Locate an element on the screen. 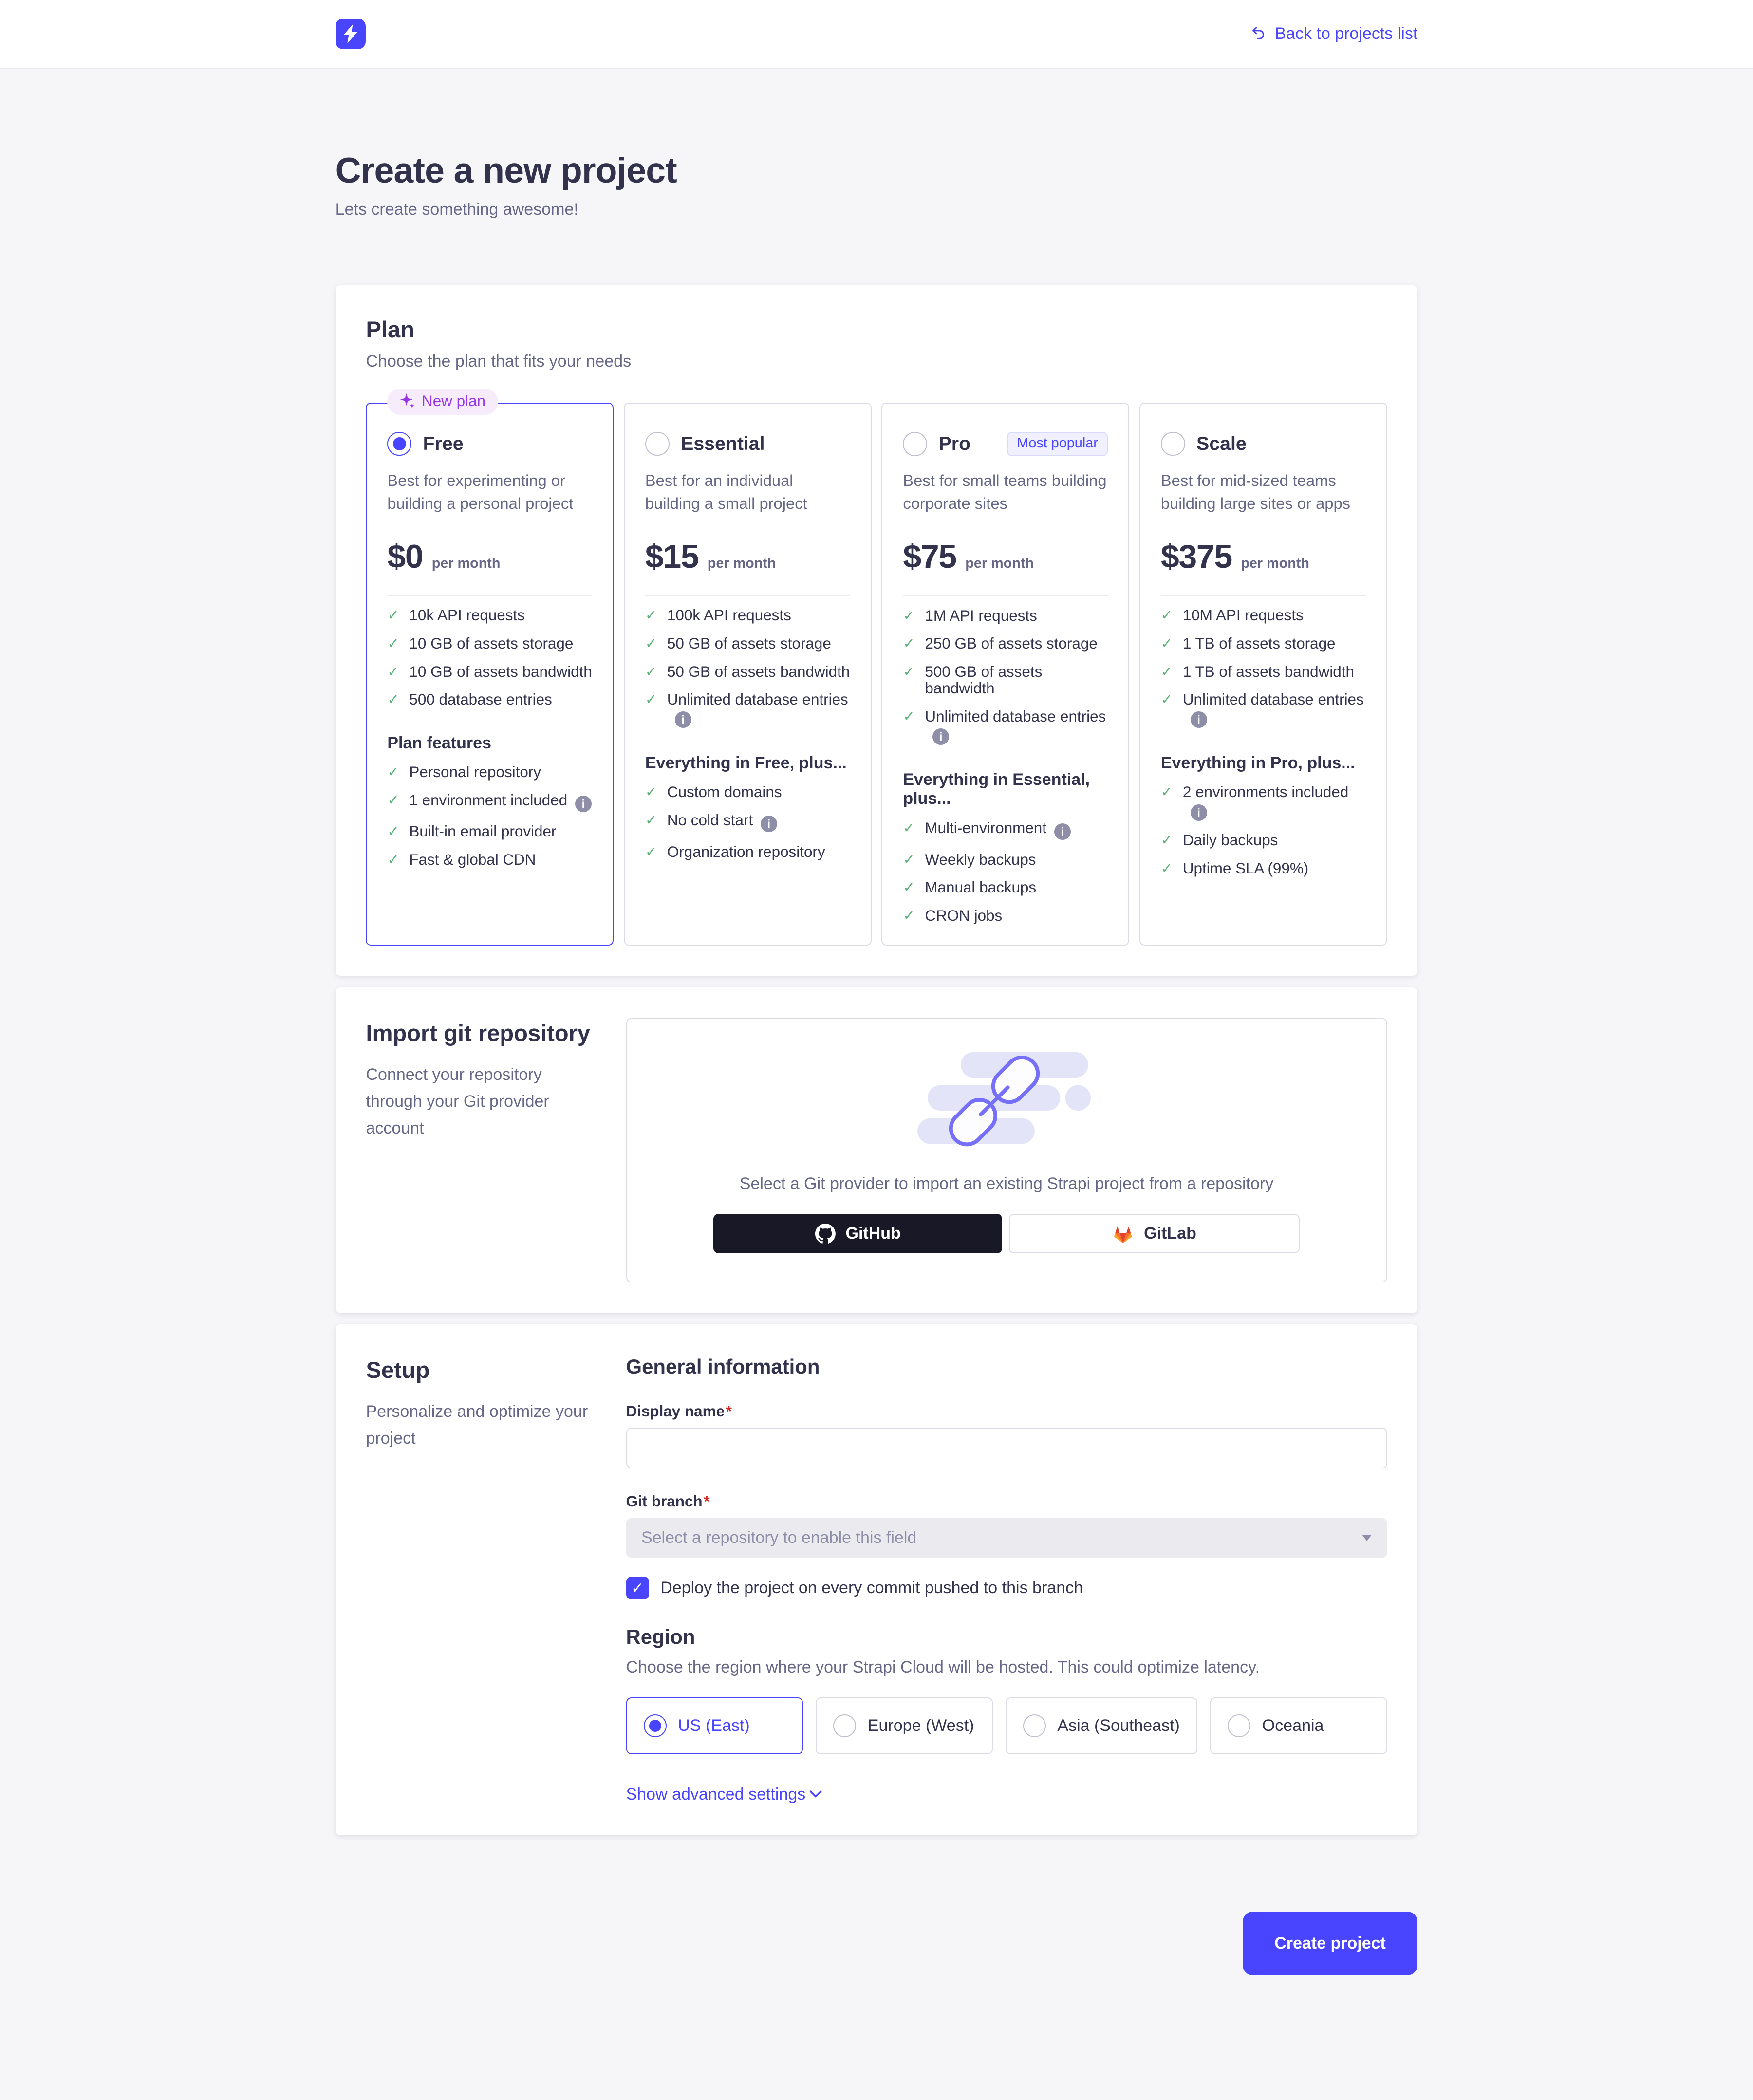 The height and width of the screenshot is (2100, 1753). strapi-logo is located at coordinates (350, 33).